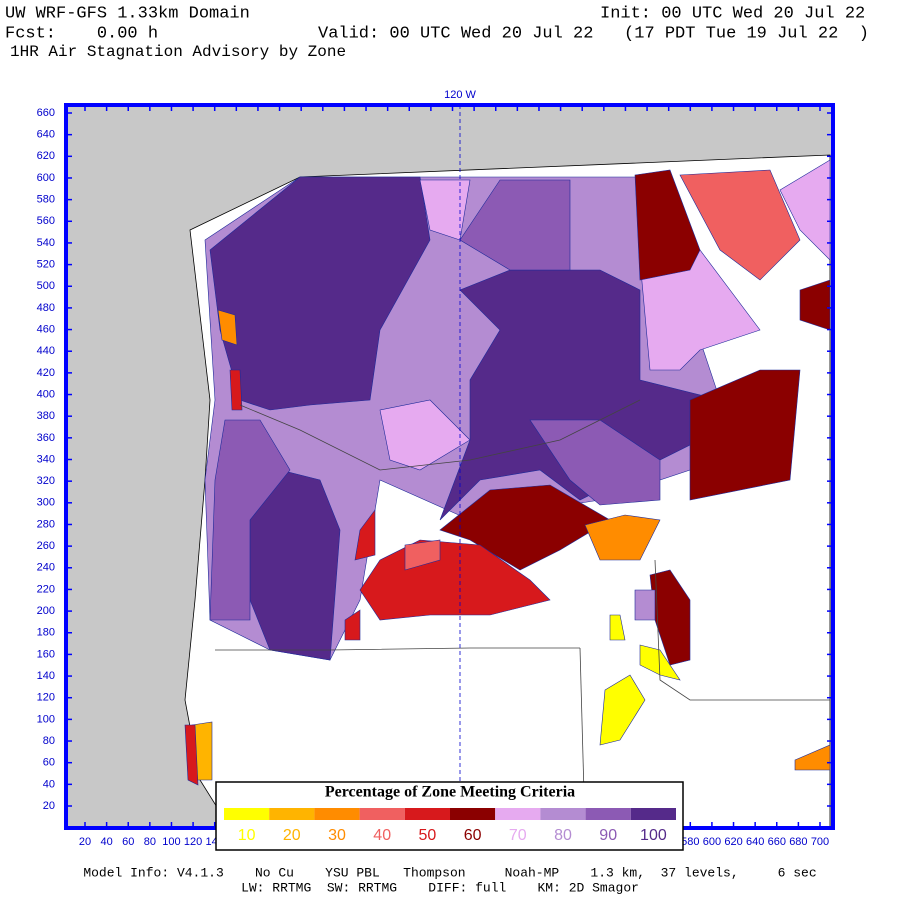  Describe the element at coordinates (46, 265) in the screenshot. I see `y-tick-label: 520` at that location.